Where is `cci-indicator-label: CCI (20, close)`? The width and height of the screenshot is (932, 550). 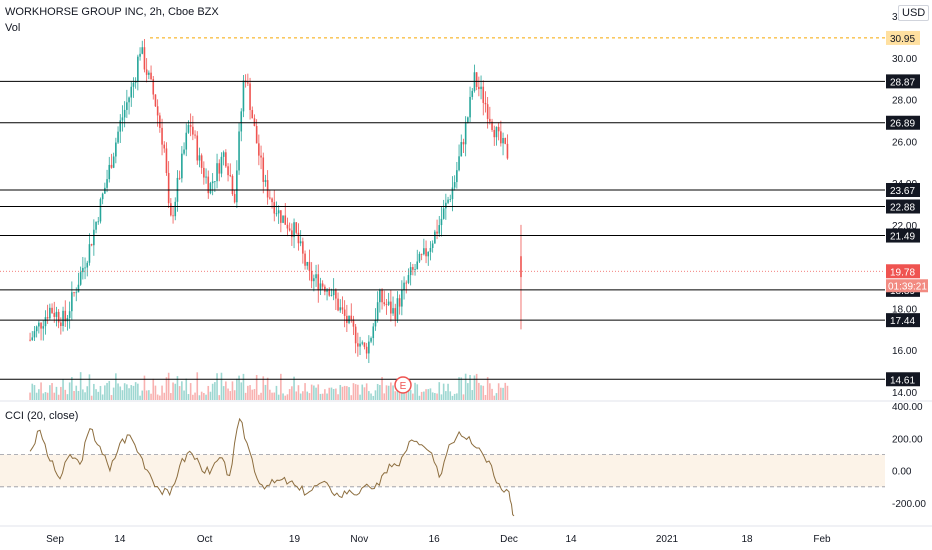
cci-indicator-label: CCI (20, close) is located at coordinates (42, 416).